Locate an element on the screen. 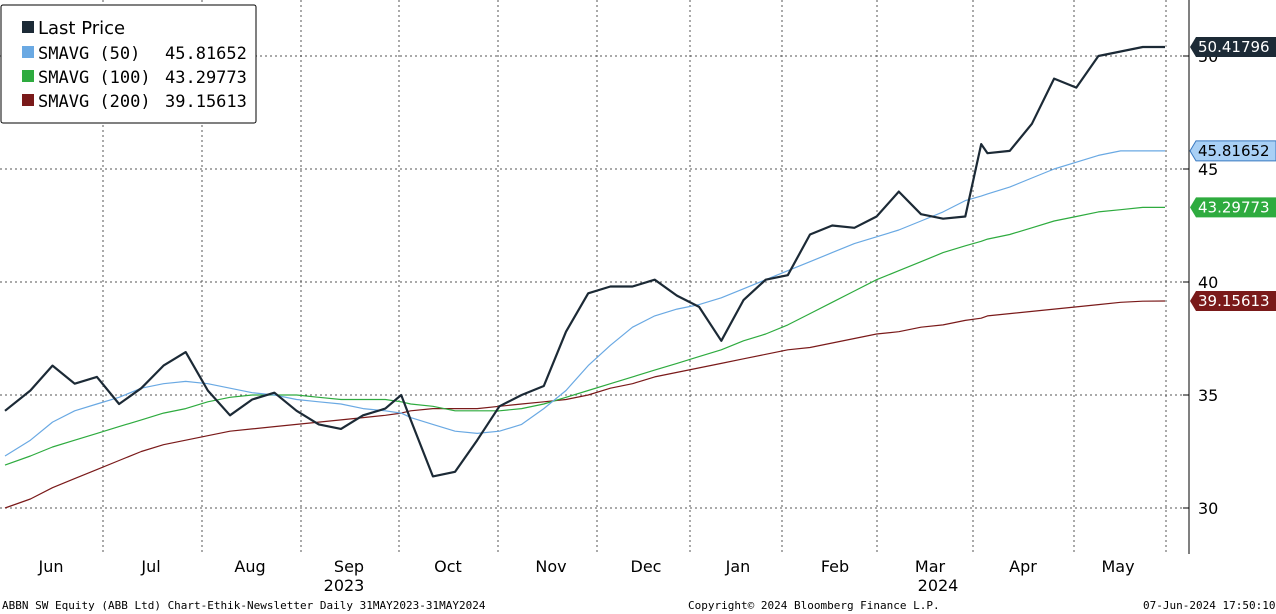  x-month-label: Dec is located at coordinates (646, 566).